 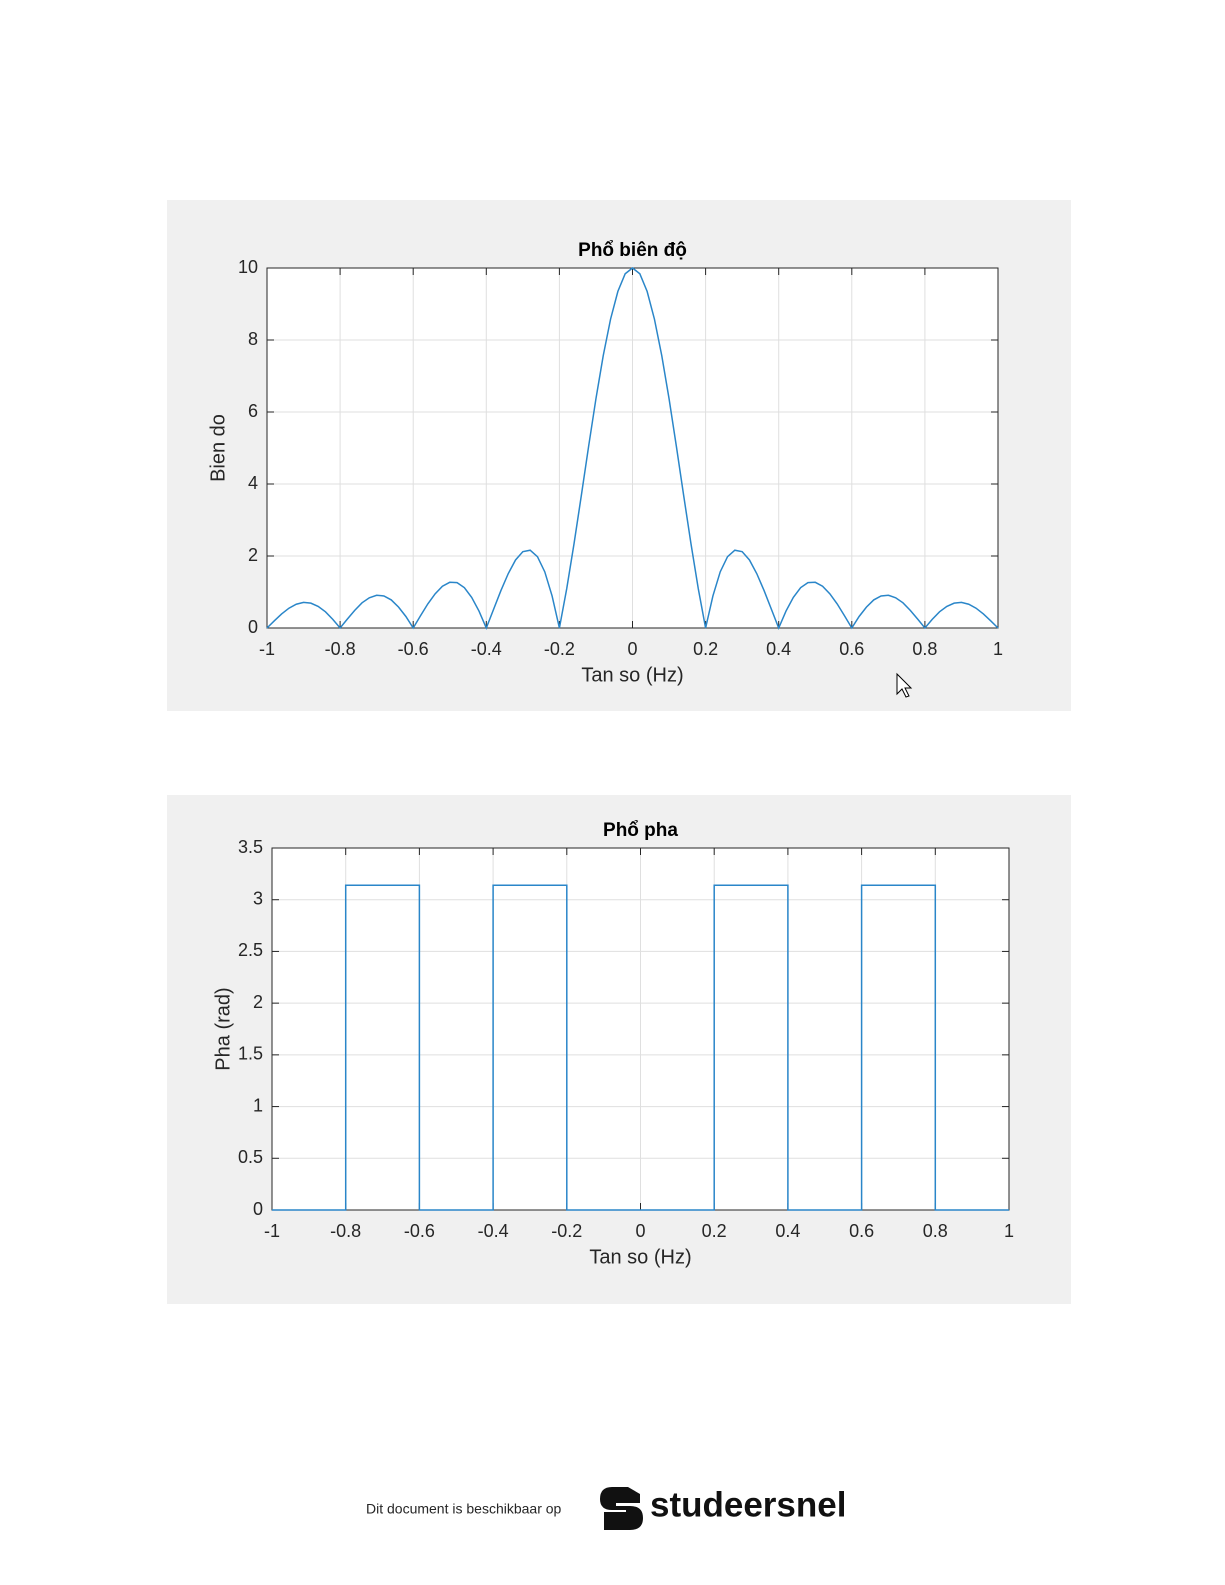 What do you see at coordinates (253, 339) in the screenshot?
I see `y-tick-label: 8` at bounding box center [253, 339].